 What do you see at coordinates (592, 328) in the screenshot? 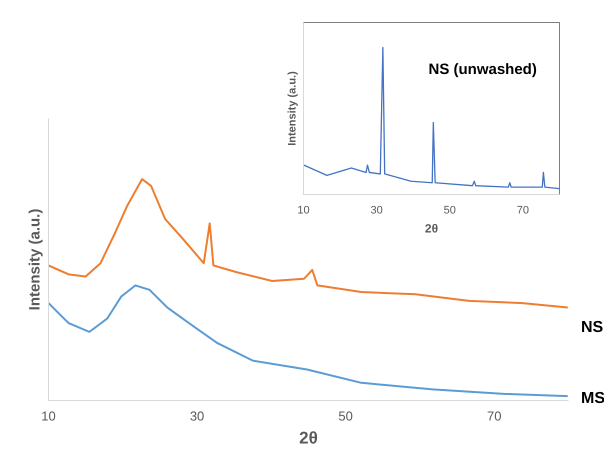
I see `series-label: NS` at bounding box center [592, 328].